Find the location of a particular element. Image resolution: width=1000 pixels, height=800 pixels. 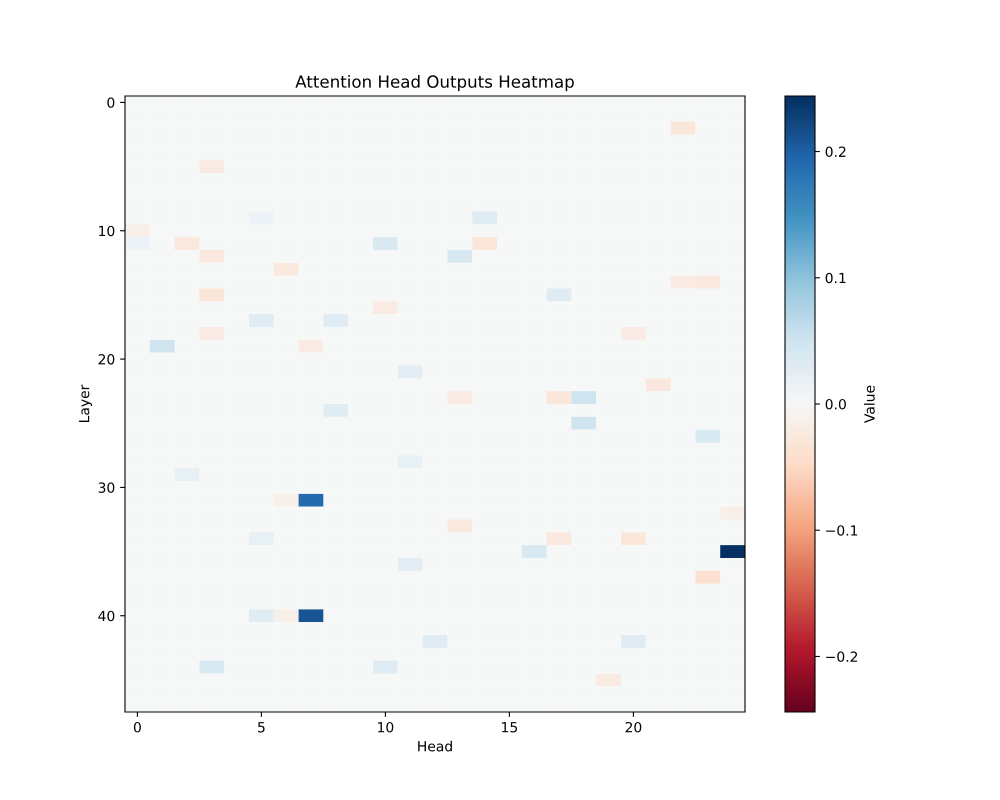

y-tick-label: 20 is located at coordinates (106, 359).